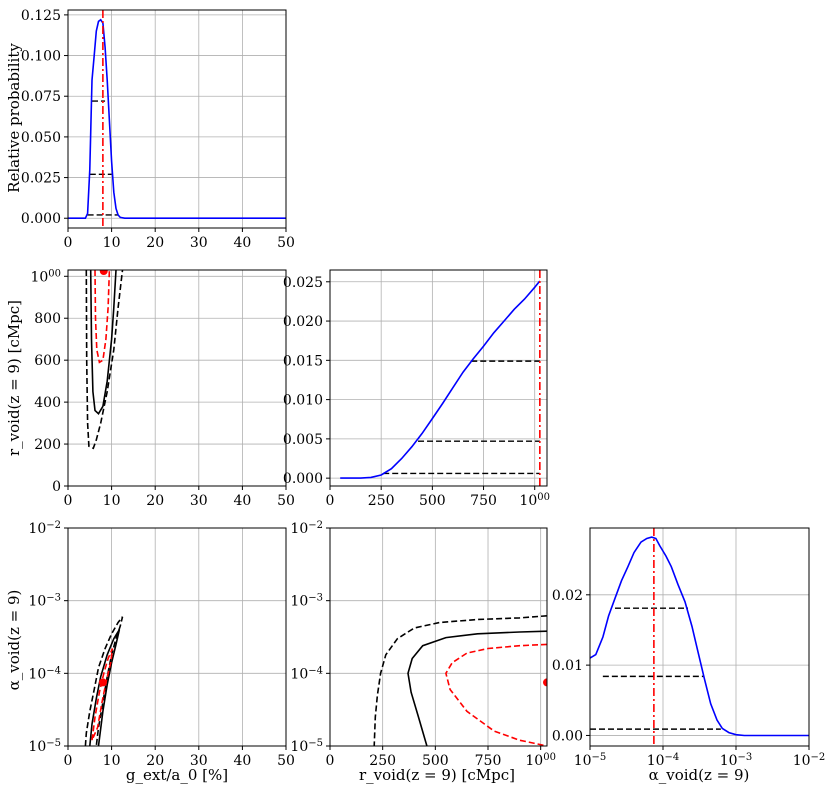  What do you see at coordinates (437, 775) in the screenshot?
I see `xlabel-rvoid: r_void(z = 9) [cMpc]` at bounding box center [437, 775].